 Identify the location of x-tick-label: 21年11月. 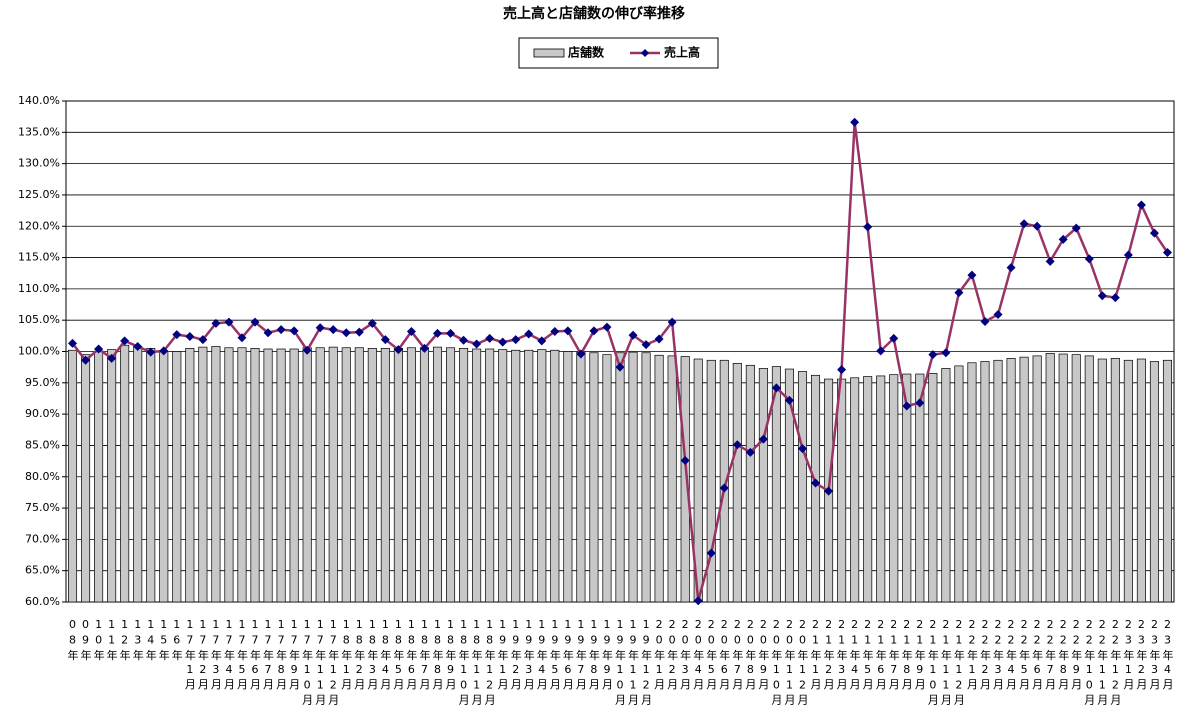
(945, 663).